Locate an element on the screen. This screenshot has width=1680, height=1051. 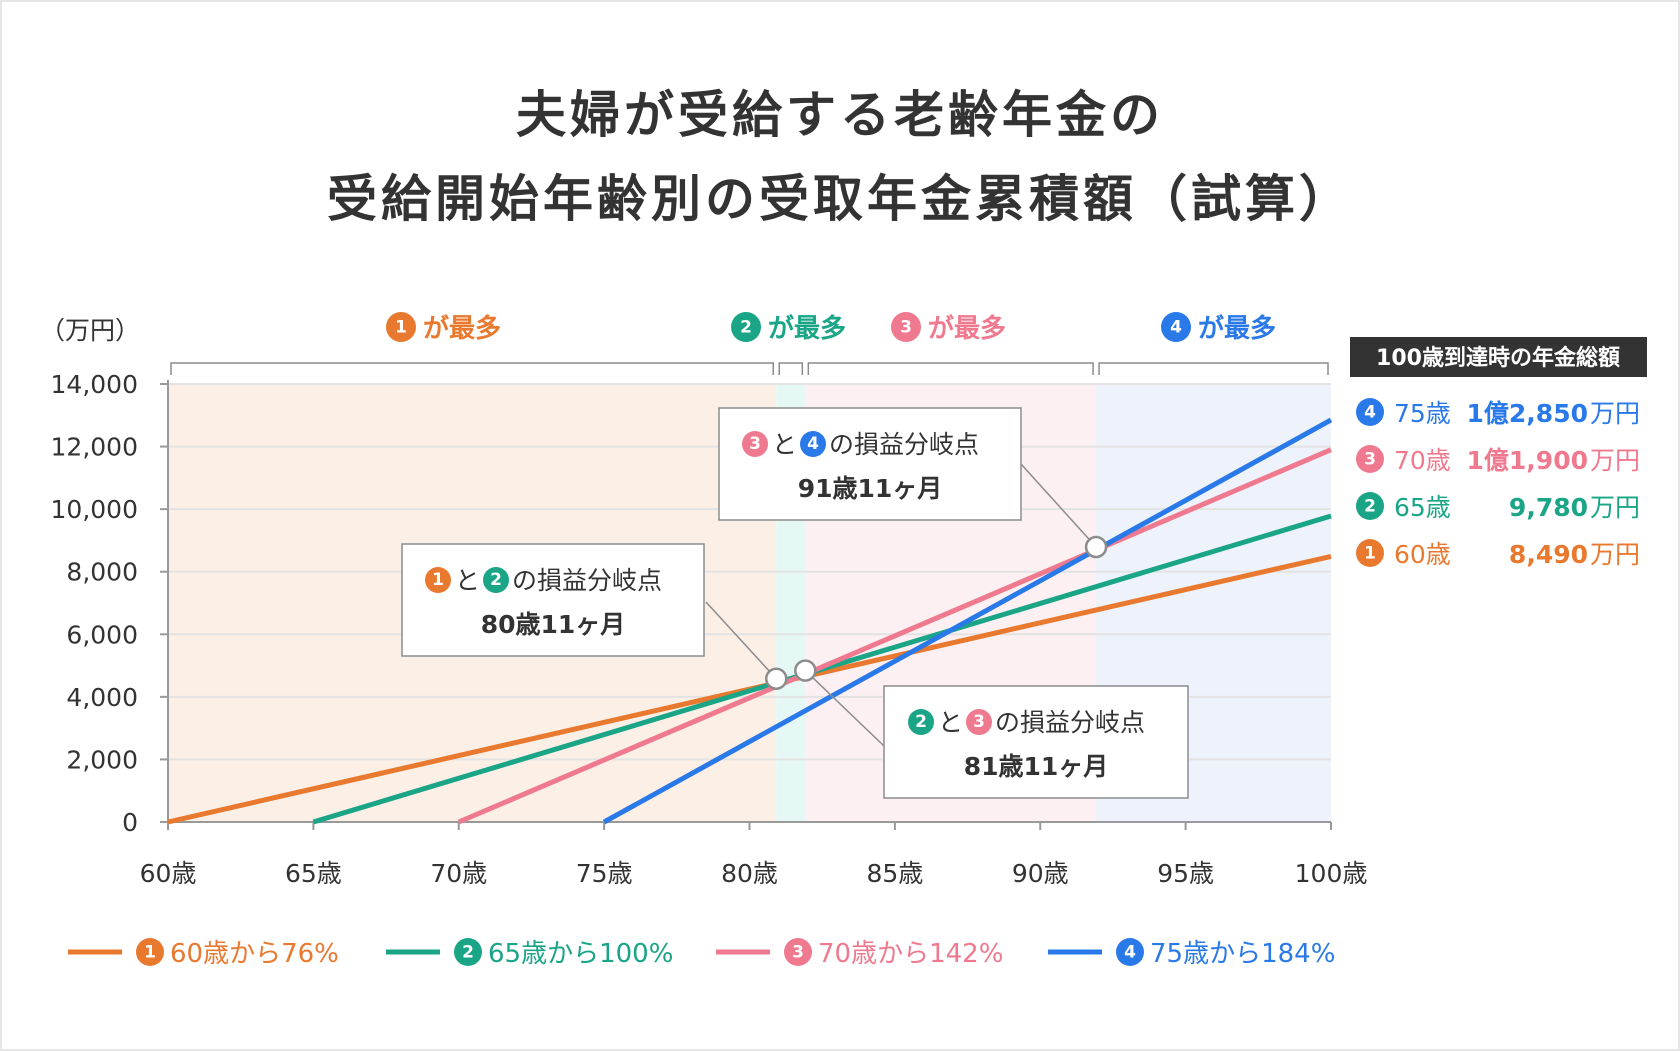
totals-row-1: 1 60歳 8,490 万円 is located at coordinates (1498, 554).